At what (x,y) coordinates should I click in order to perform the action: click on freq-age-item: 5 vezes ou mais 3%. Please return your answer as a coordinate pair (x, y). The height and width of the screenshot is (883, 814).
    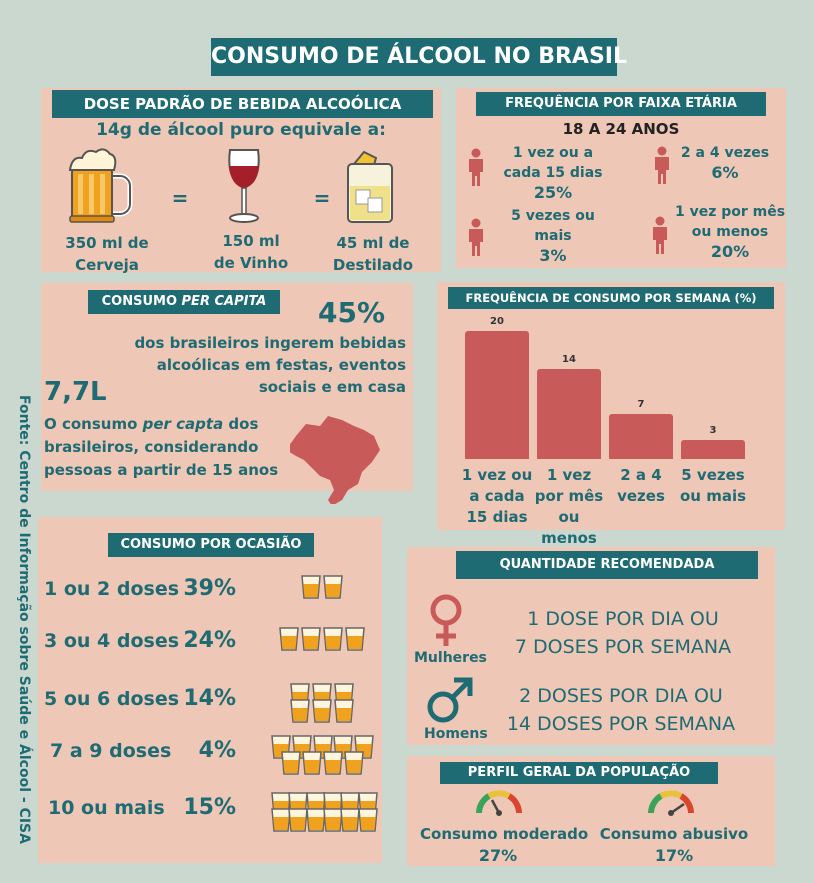
    Looking at the image, I should click on (553, 236).